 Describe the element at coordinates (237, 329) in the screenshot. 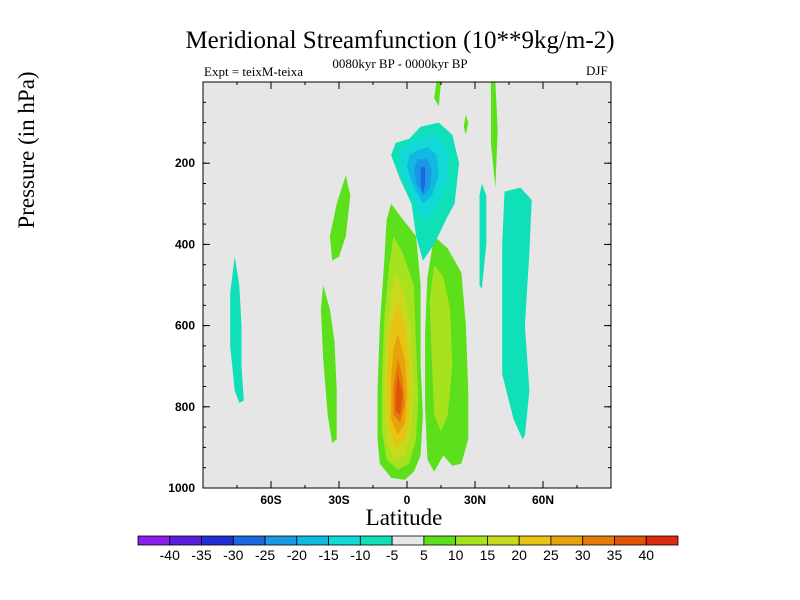

I see `contour-neg-band-south` at that location.